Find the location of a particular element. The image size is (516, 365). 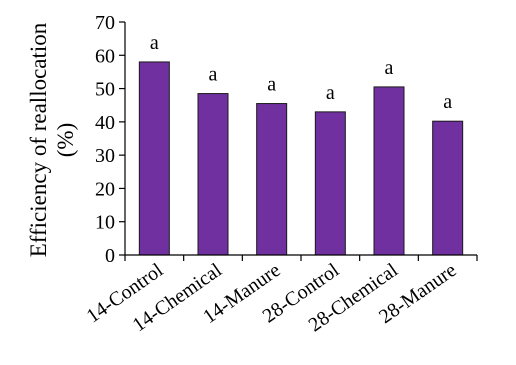

y-tick-label: 50 is located at coordinates (105, 90).